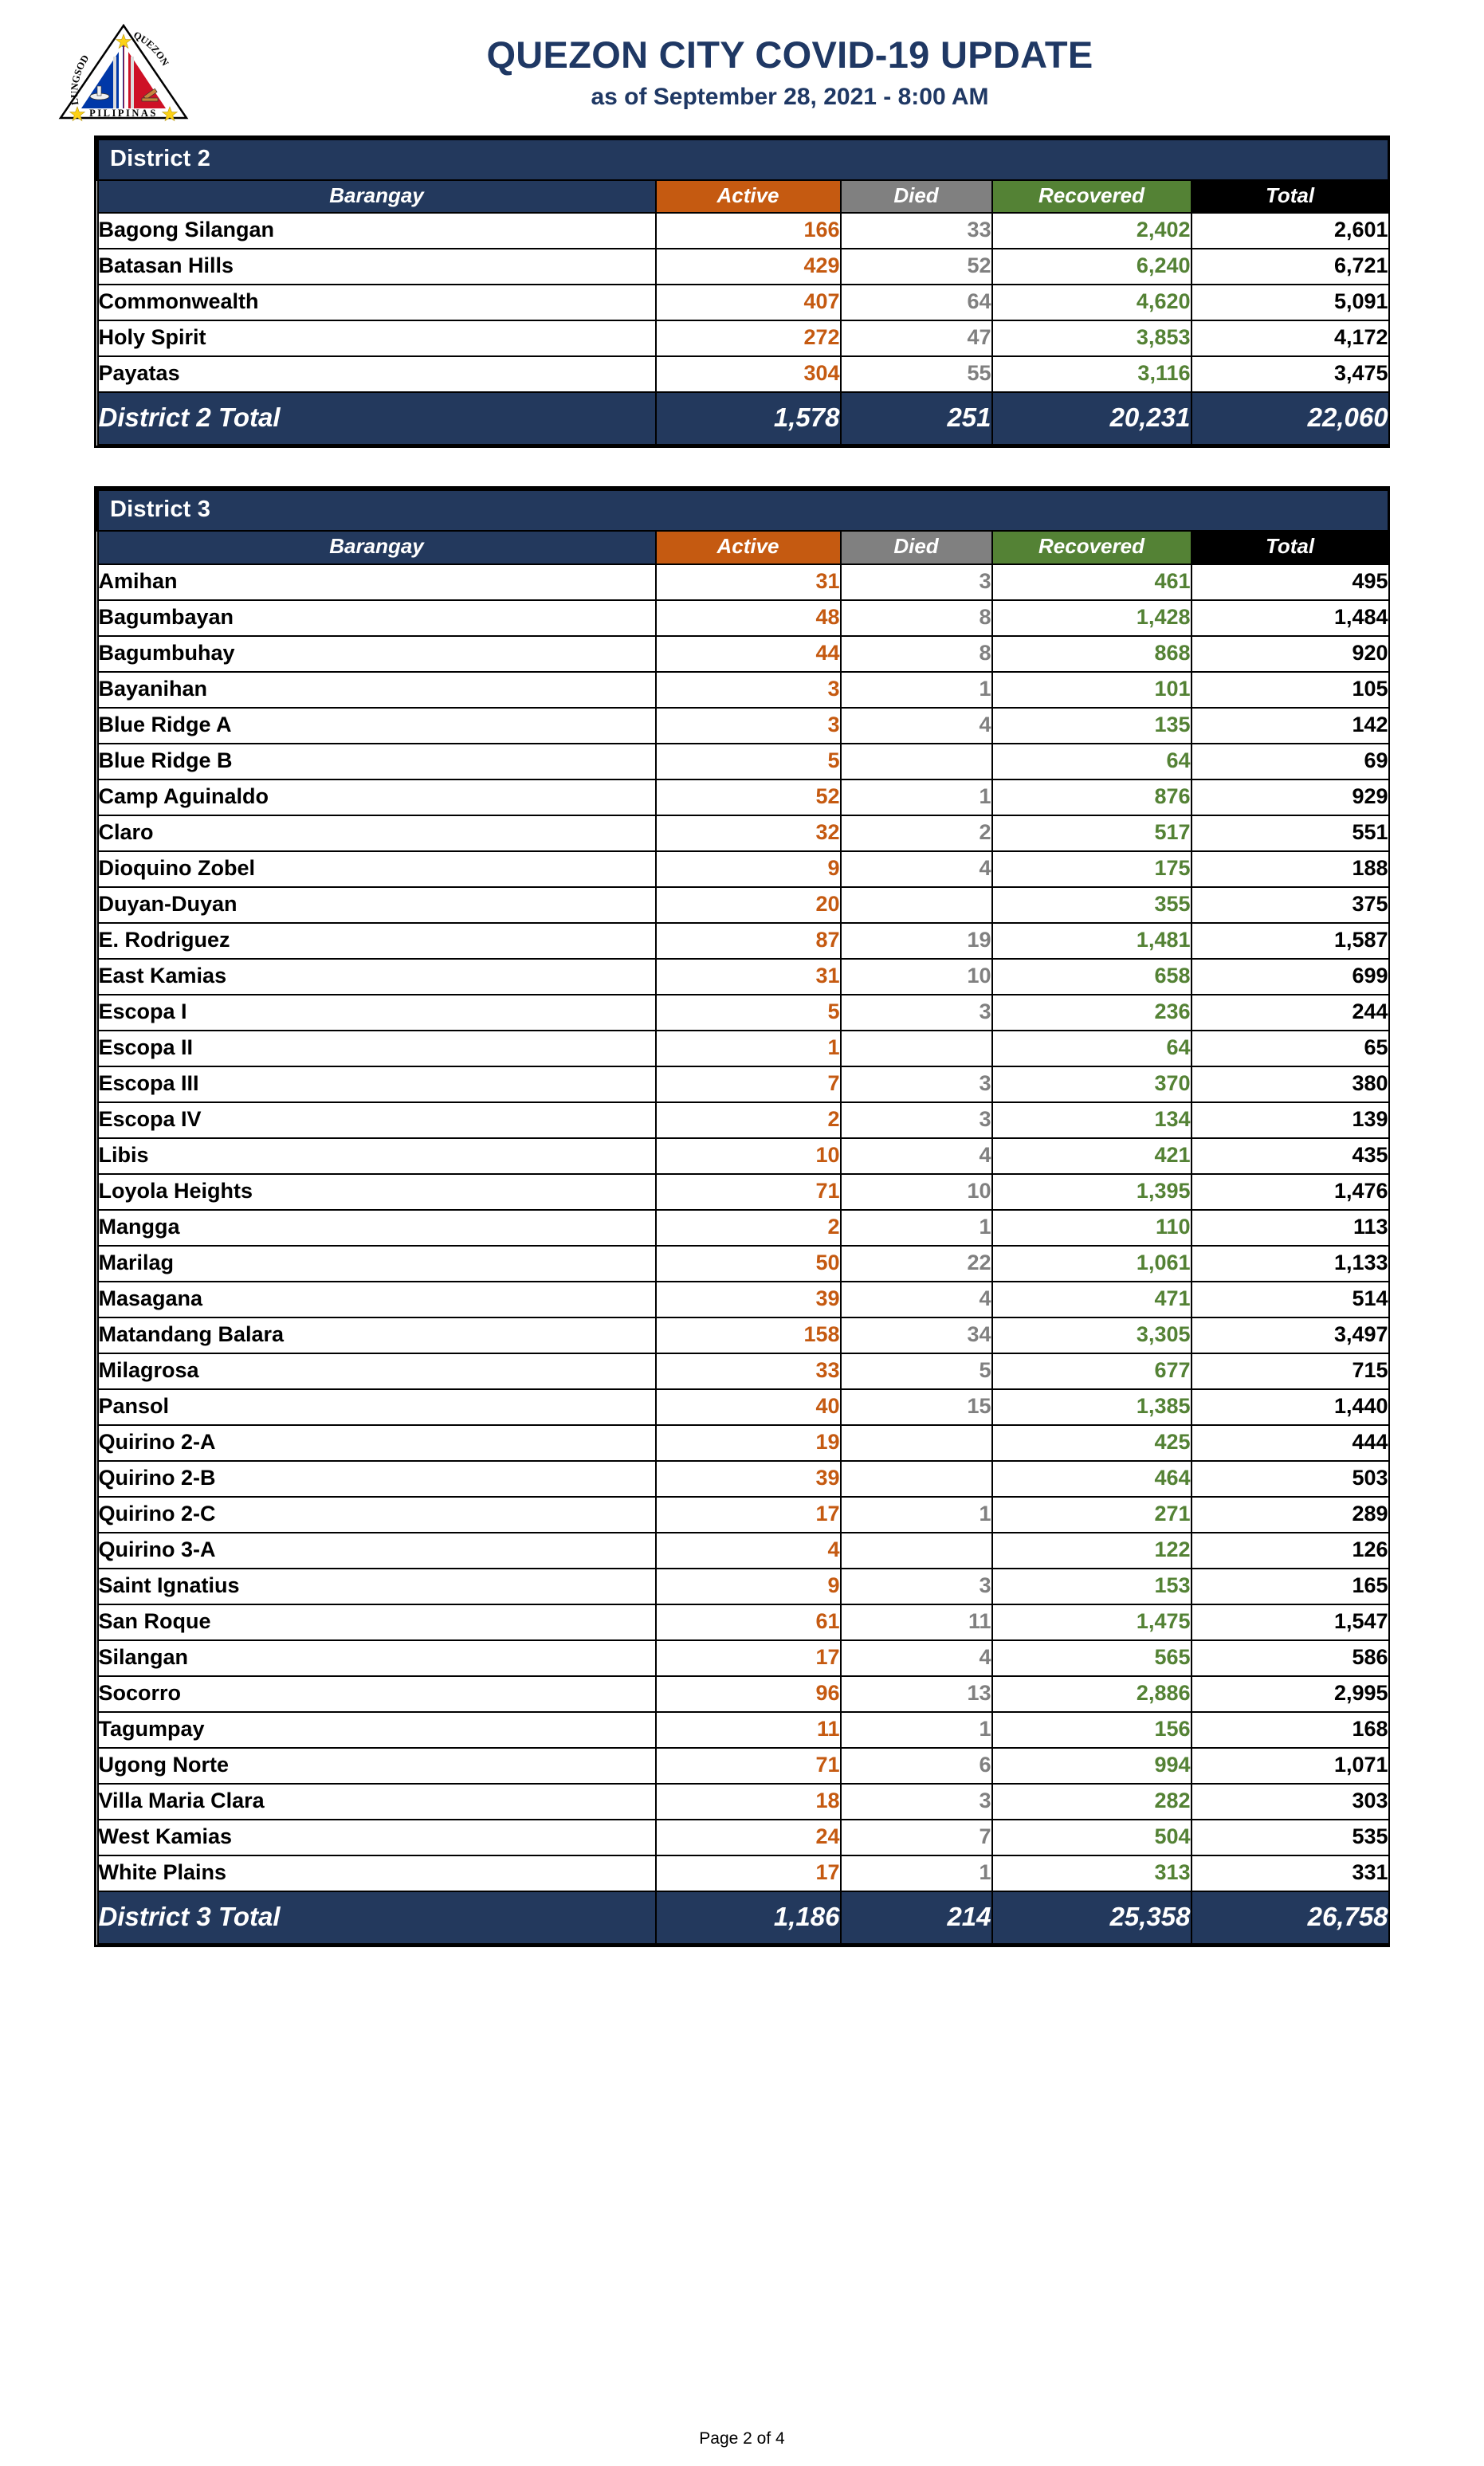 The image size is (1484, 2466). Describe the element at coordinates (748, 547) in the screenshot. I see `column-header-active: Active` at that location.